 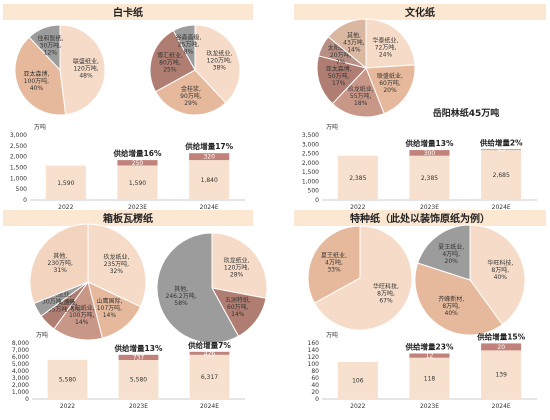 What do you see at coordinates (420, 61) in the screenshot?
I see `panel-culture-paper: 文化纸 岳阳林纸45万吨` at bounding box center [420, 61].